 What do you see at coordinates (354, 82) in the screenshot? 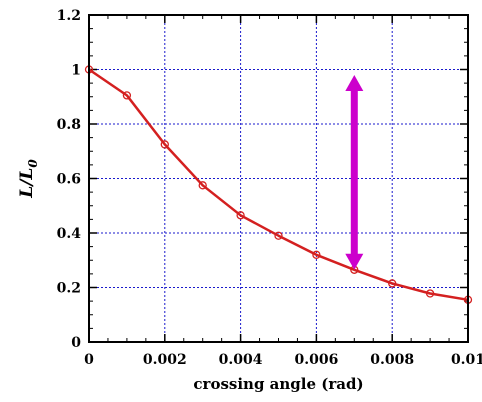
I see `arrow-head-up` at bounding box center [354, 82].